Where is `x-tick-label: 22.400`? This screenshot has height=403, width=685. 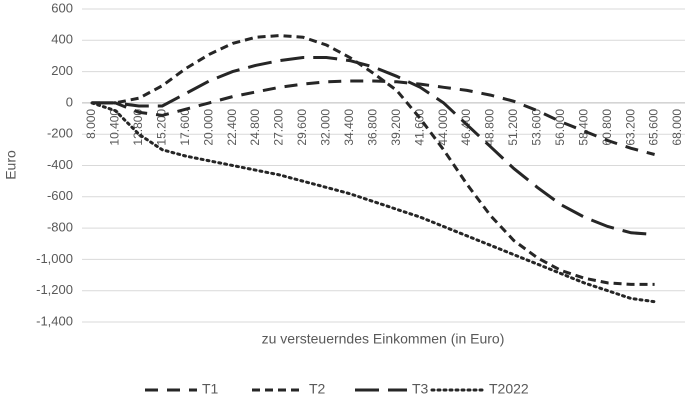 x-tick-label: 22.400 is located at coordinates (232, 127).